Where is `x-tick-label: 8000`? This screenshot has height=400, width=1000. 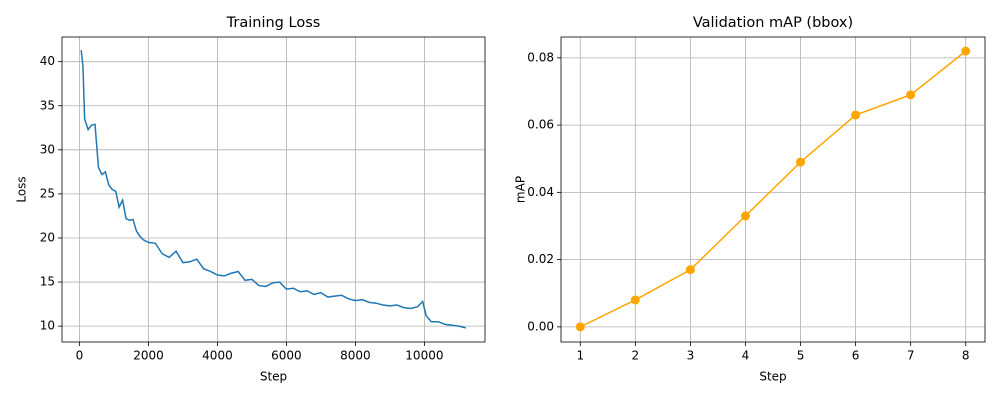 x-tick-label: 8000 is located at coordinates (355, 356).